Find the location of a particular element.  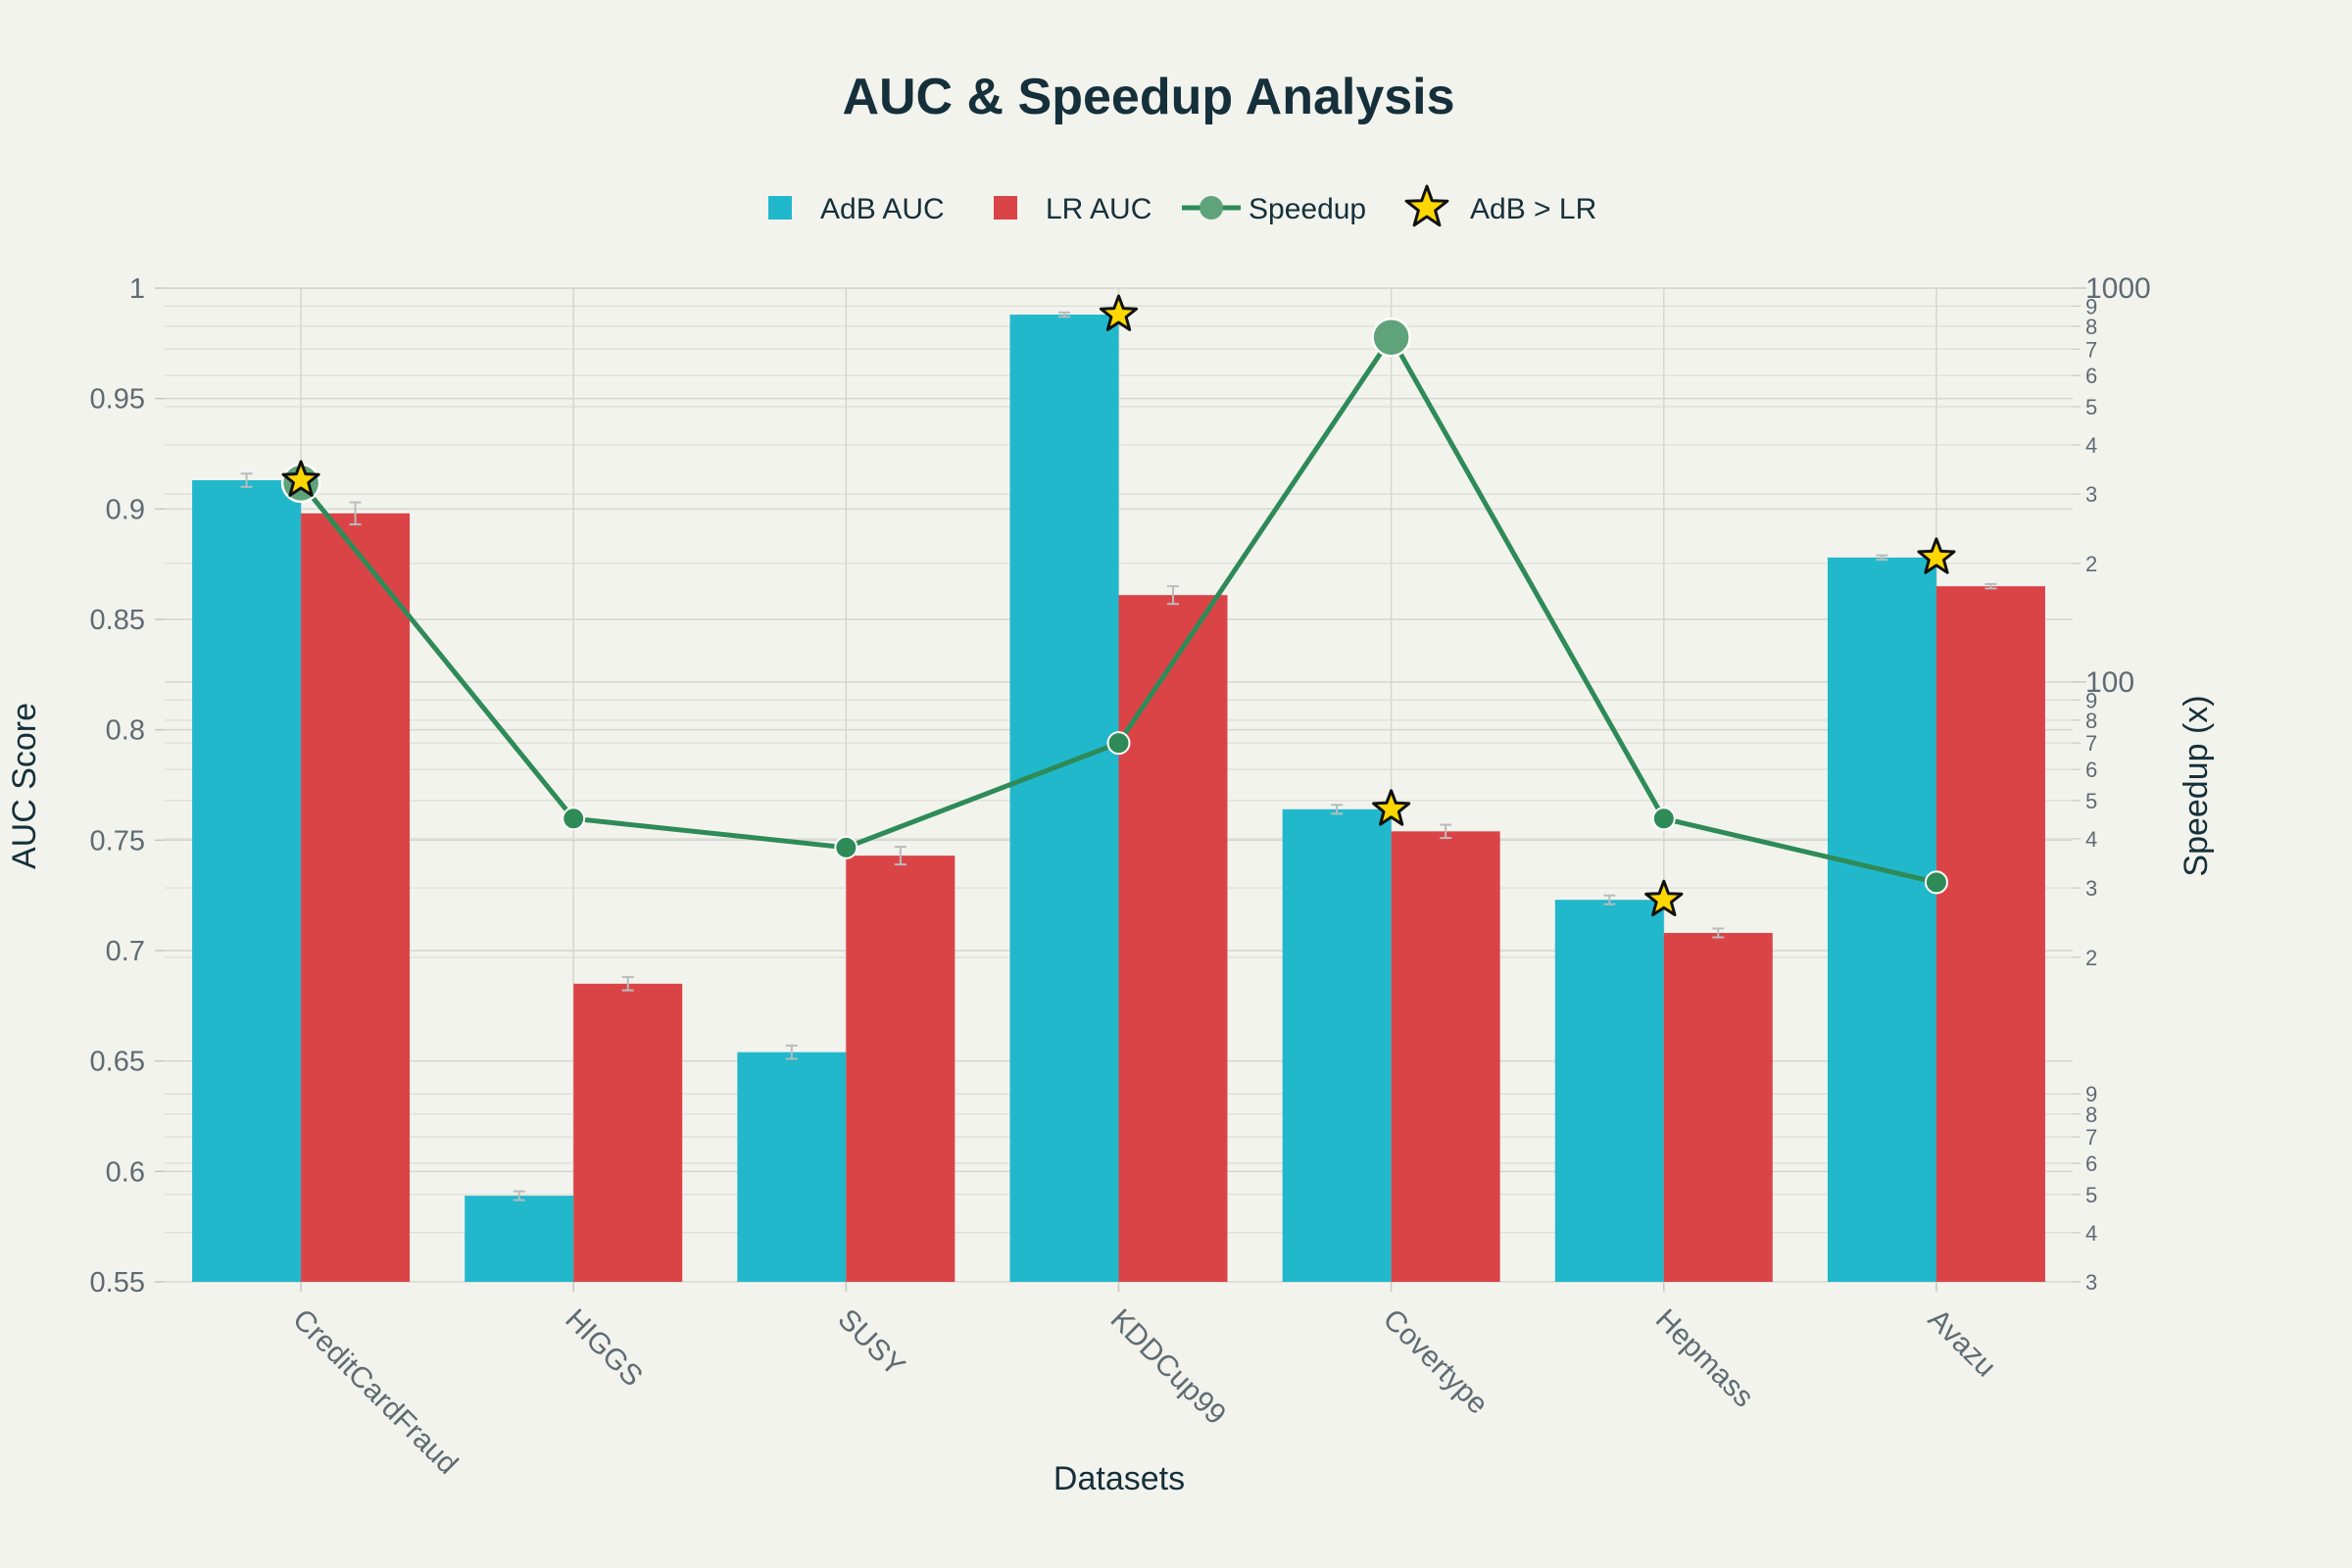

bar-lr-auc-creditcardfraud is located at coordinates (356, 897).